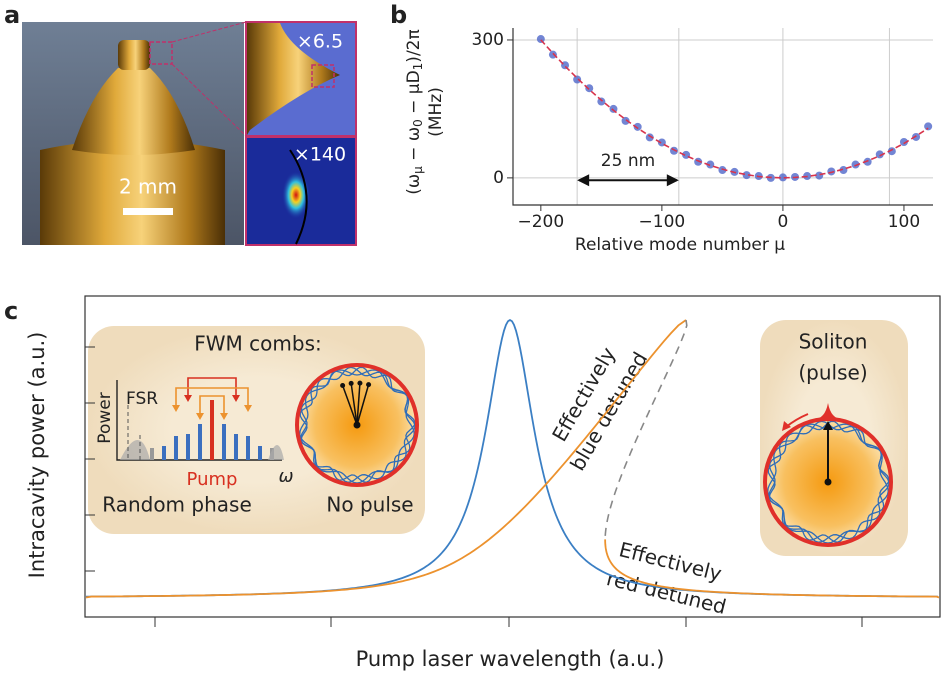 This screenshot has width=946, height=675. What do you see at coordinates (418, 170) in the screenshot?
I see `y-label-sub: μ` at bounding box center [418, 170].